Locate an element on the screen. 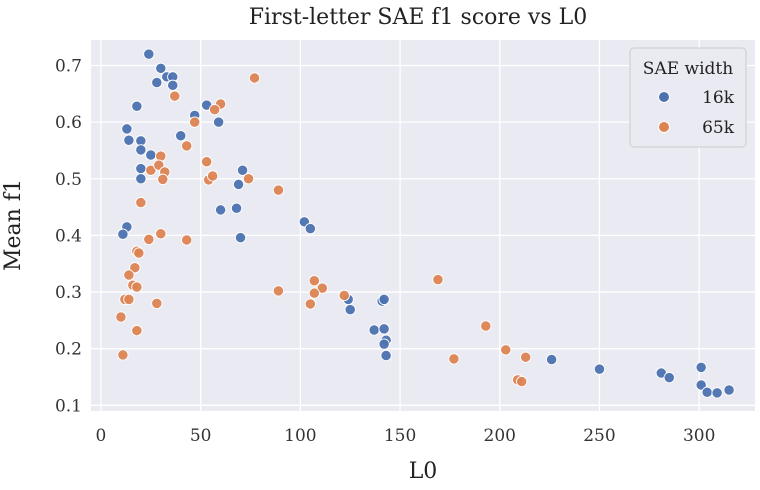 The width and height of the screenshot is (760, 490). legend-title: SAE width is located at coordinates (688, 69).